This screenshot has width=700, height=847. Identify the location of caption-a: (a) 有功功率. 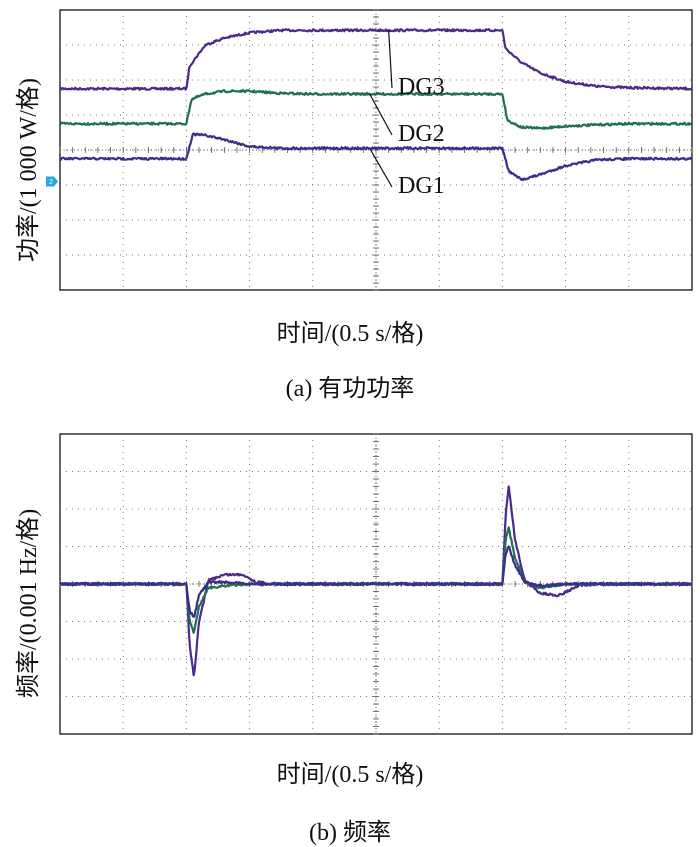
(350, 389).